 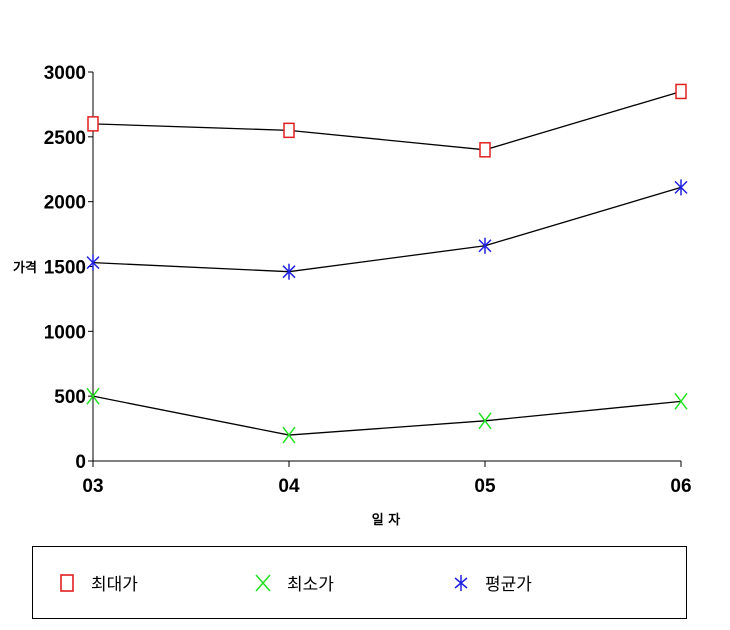 What do you see at coordinates (65, 332) in the screenshot?
I see `y-tick-label: 1000` at bounding box center [65, 332].